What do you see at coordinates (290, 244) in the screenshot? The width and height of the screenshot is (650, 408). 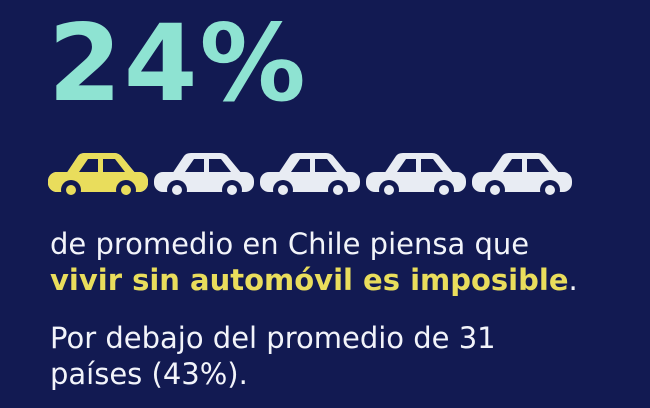 I see `statement-text: de promedio en Chile piensa que` at bounding box center [290, 244].